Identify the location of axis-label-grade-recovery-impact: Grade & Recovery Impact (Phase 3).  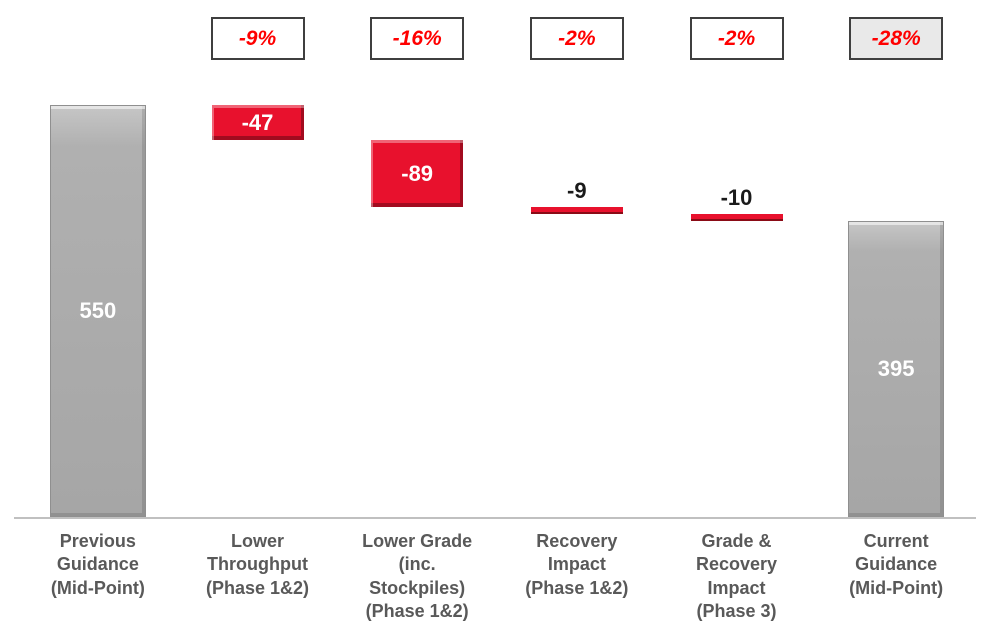
(737, 577).